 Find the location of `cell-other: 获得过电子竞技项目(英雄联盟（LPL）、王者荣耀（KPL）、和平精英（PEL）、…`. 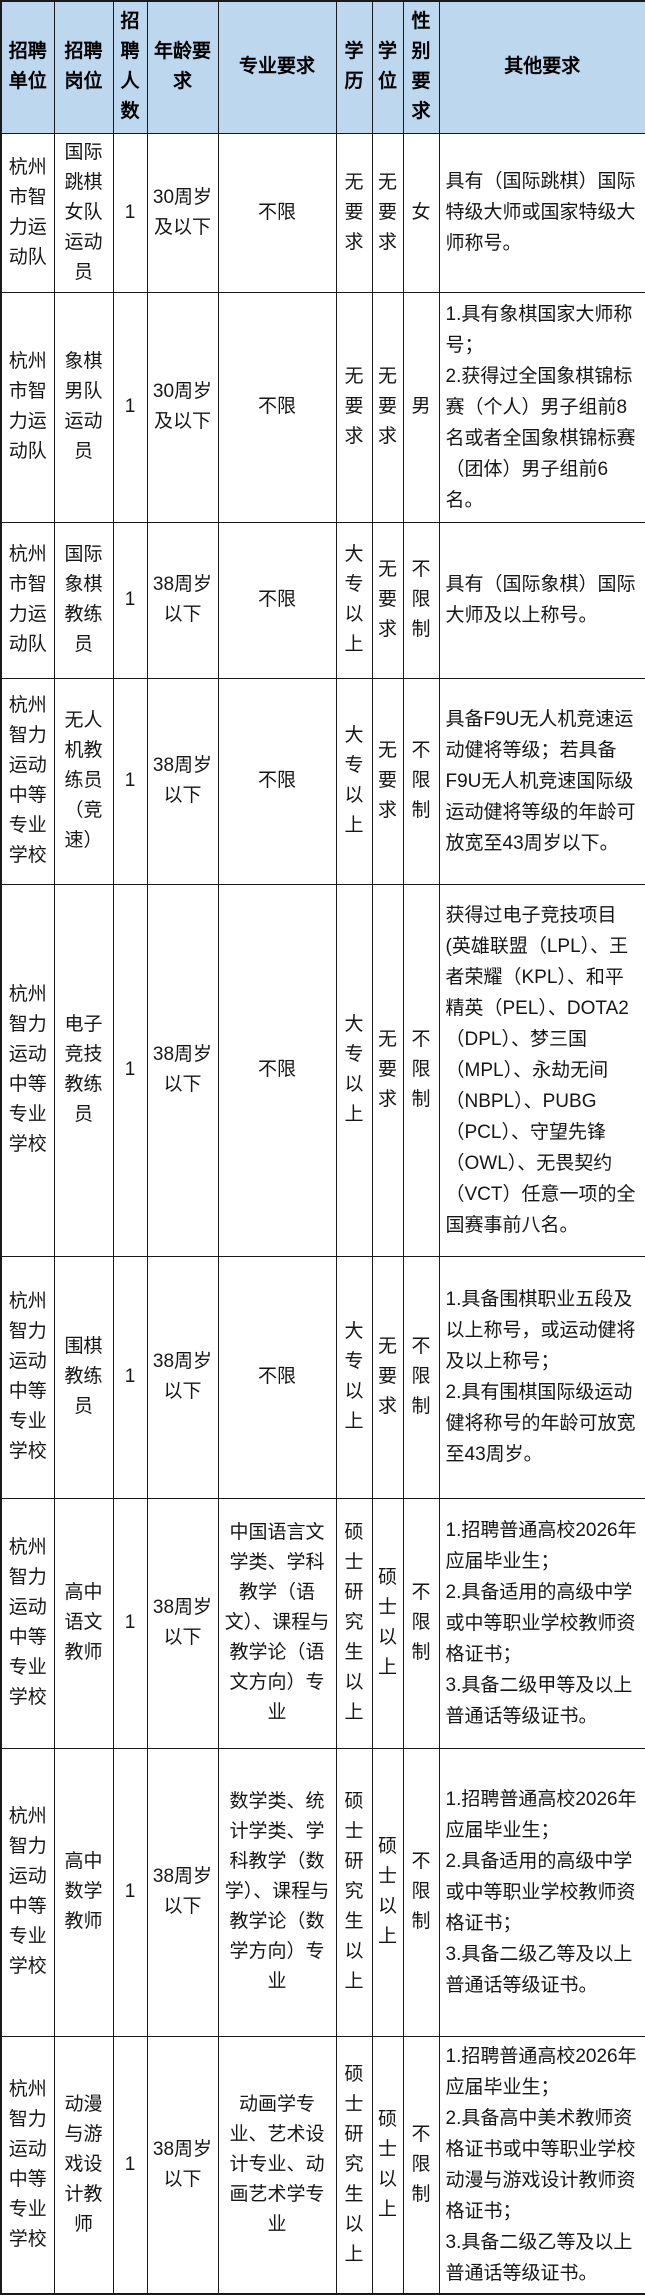

cell-other: 获得过电子竞技项目(英雄联盟（LPL）、王者荣耀（KPL）、和平精英（PEL）、… is located at coordinates (541, 1070).